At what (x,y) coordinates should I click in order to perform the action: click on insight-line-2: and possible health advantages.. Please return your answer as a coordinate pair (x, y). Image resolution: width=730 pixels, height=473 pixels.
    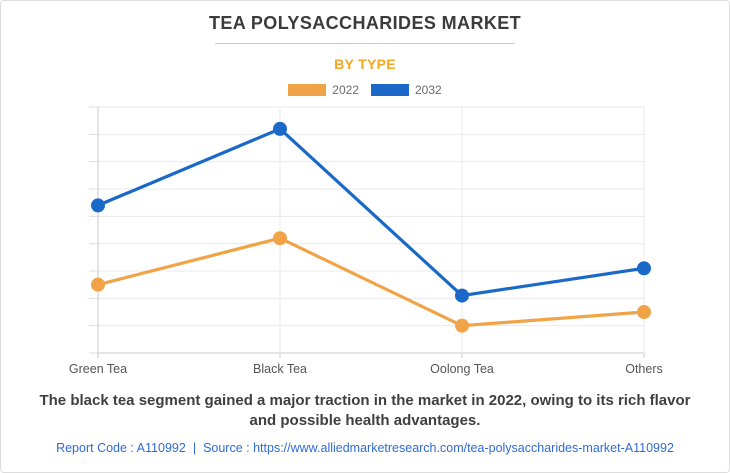
    Looking at the image, I should click on (365, 421).